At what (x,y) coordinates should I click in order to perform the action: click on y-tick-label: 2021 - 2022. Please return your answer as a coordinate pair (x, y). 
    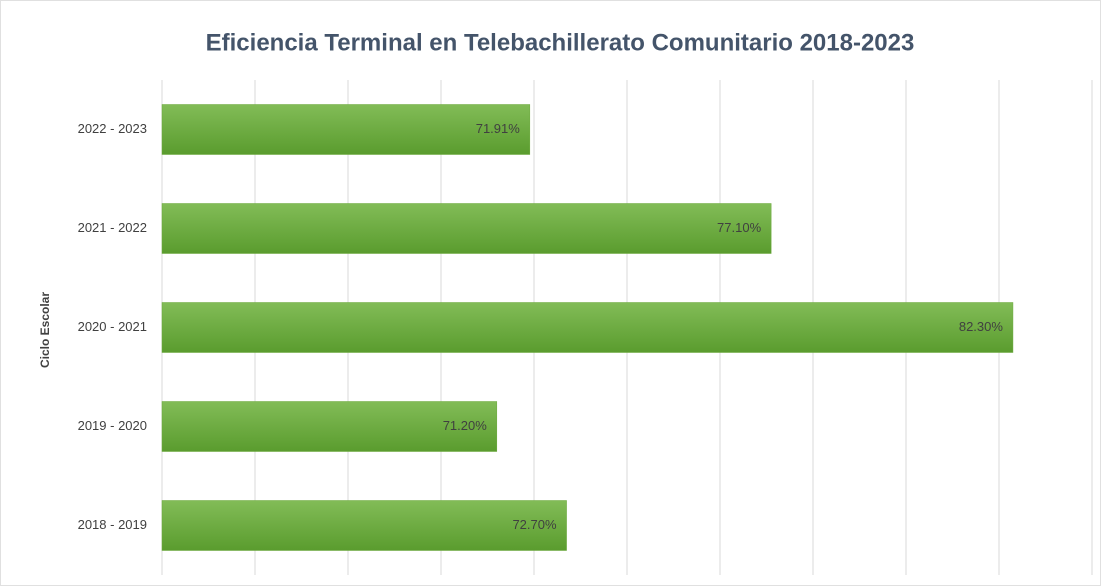
    Looking at the image, I should click on (112, 227).